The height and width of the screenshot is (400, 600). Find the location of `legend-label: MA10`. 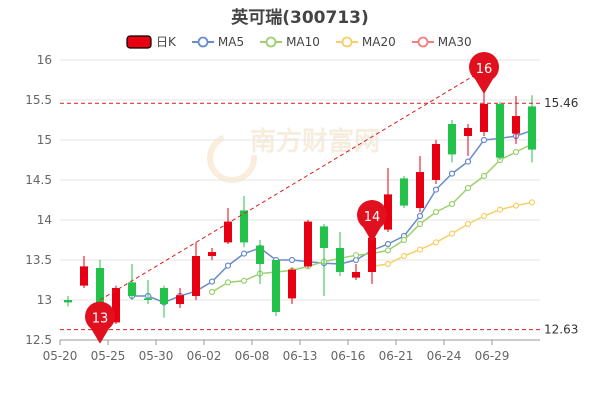

legend-label: MA10 is located at coordinates (303, 41).